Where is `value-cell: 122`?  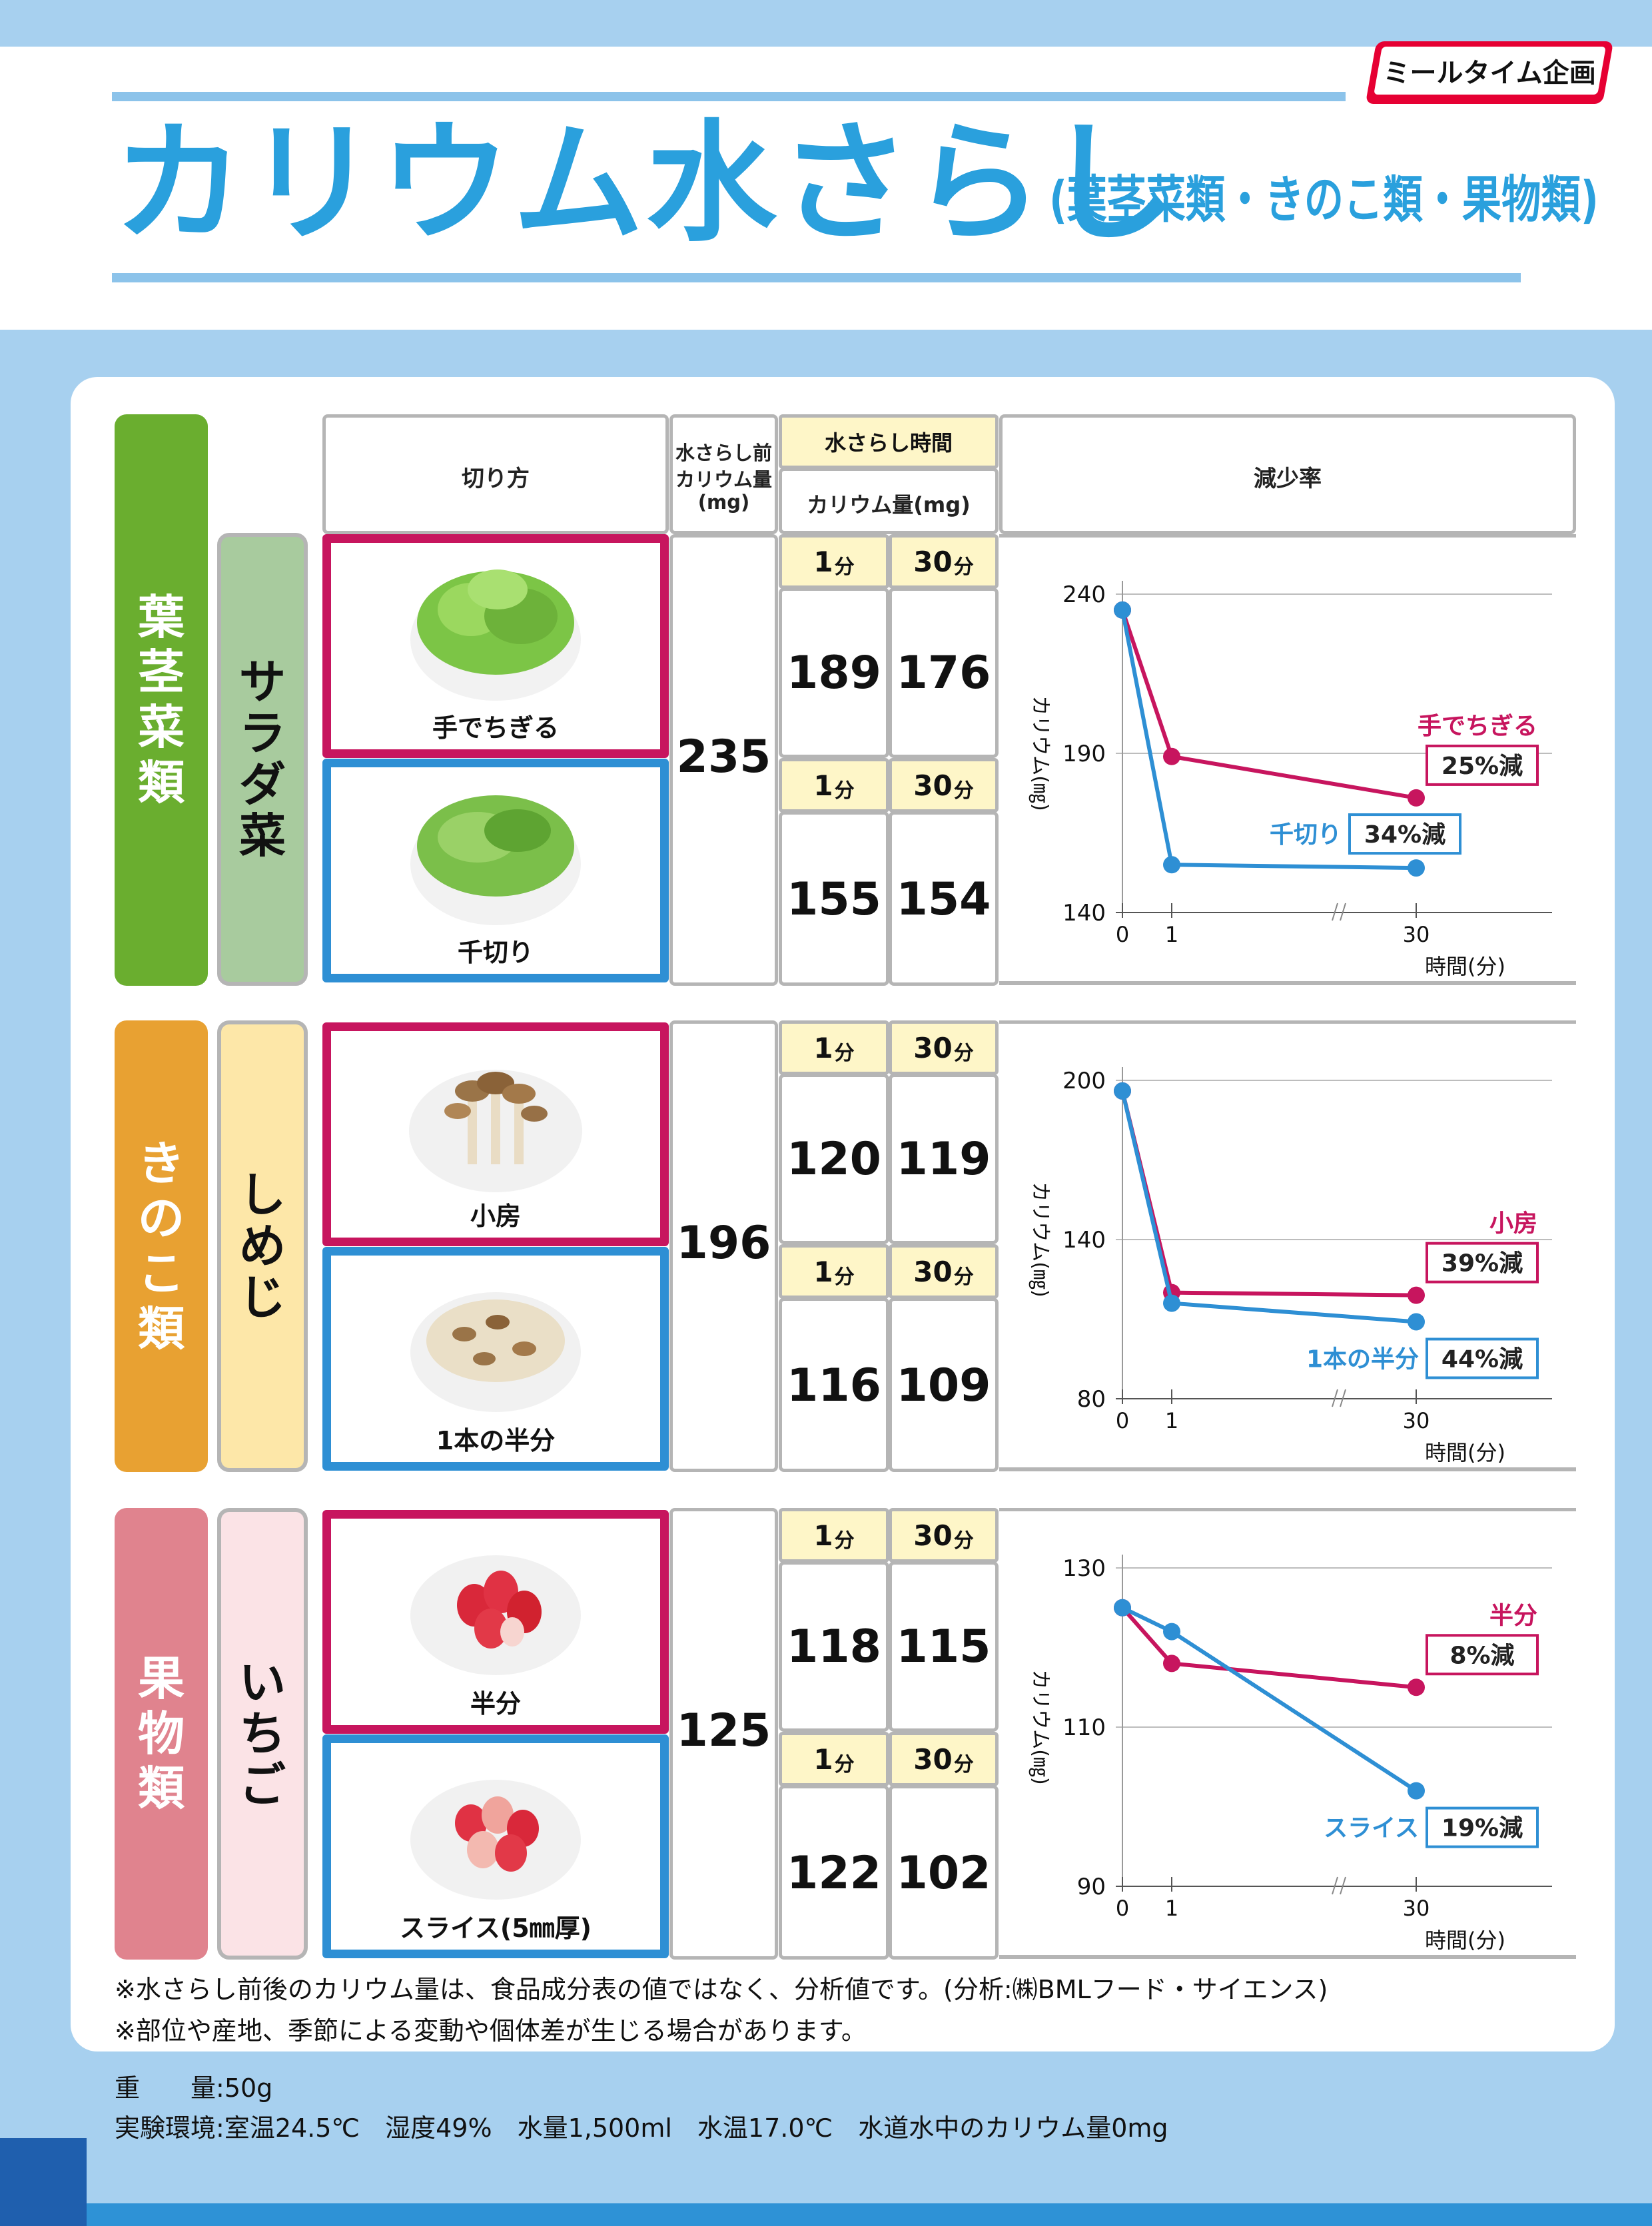
value-cell: 122 is located at coordinates (834, 1872).